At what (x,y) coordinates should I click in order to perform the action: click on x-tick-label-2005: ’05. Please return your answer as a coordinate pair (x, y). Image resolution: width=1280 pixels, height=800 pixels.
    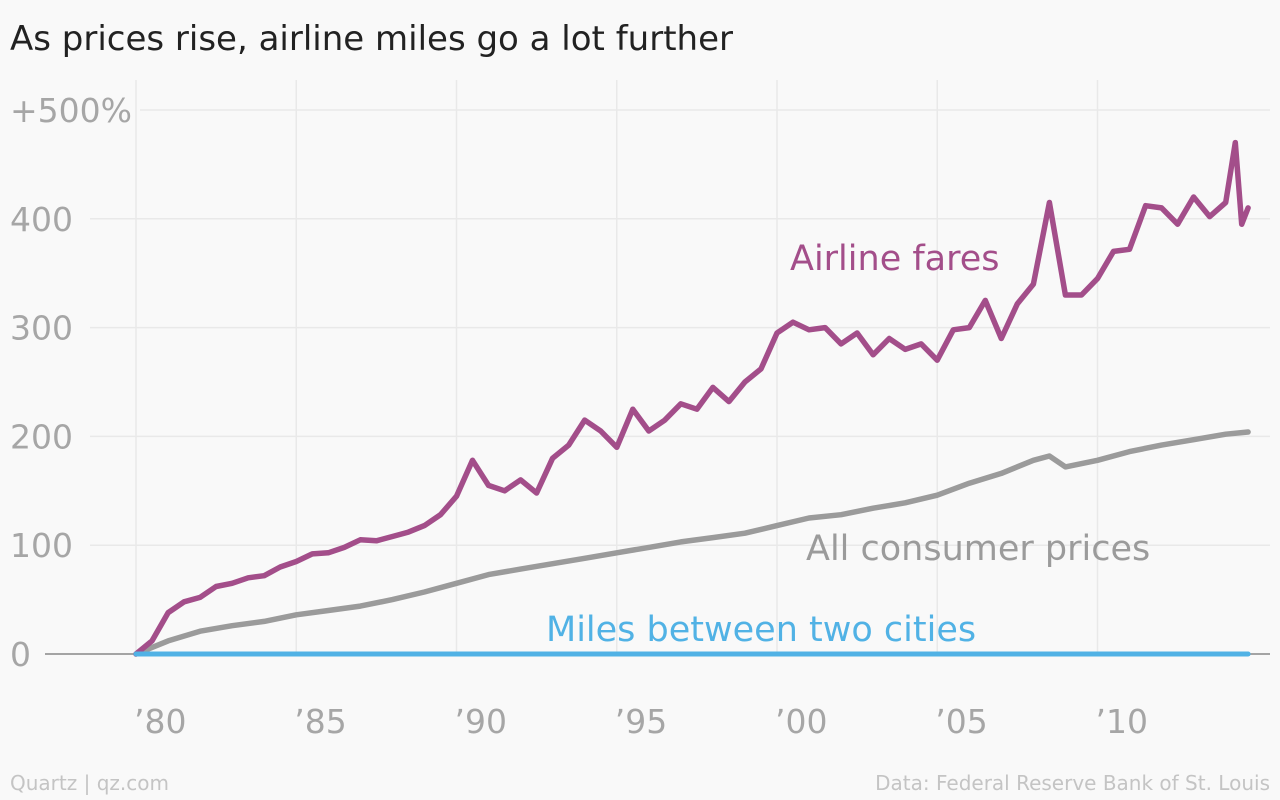
    Looking at the image, I should click on (961, 721).